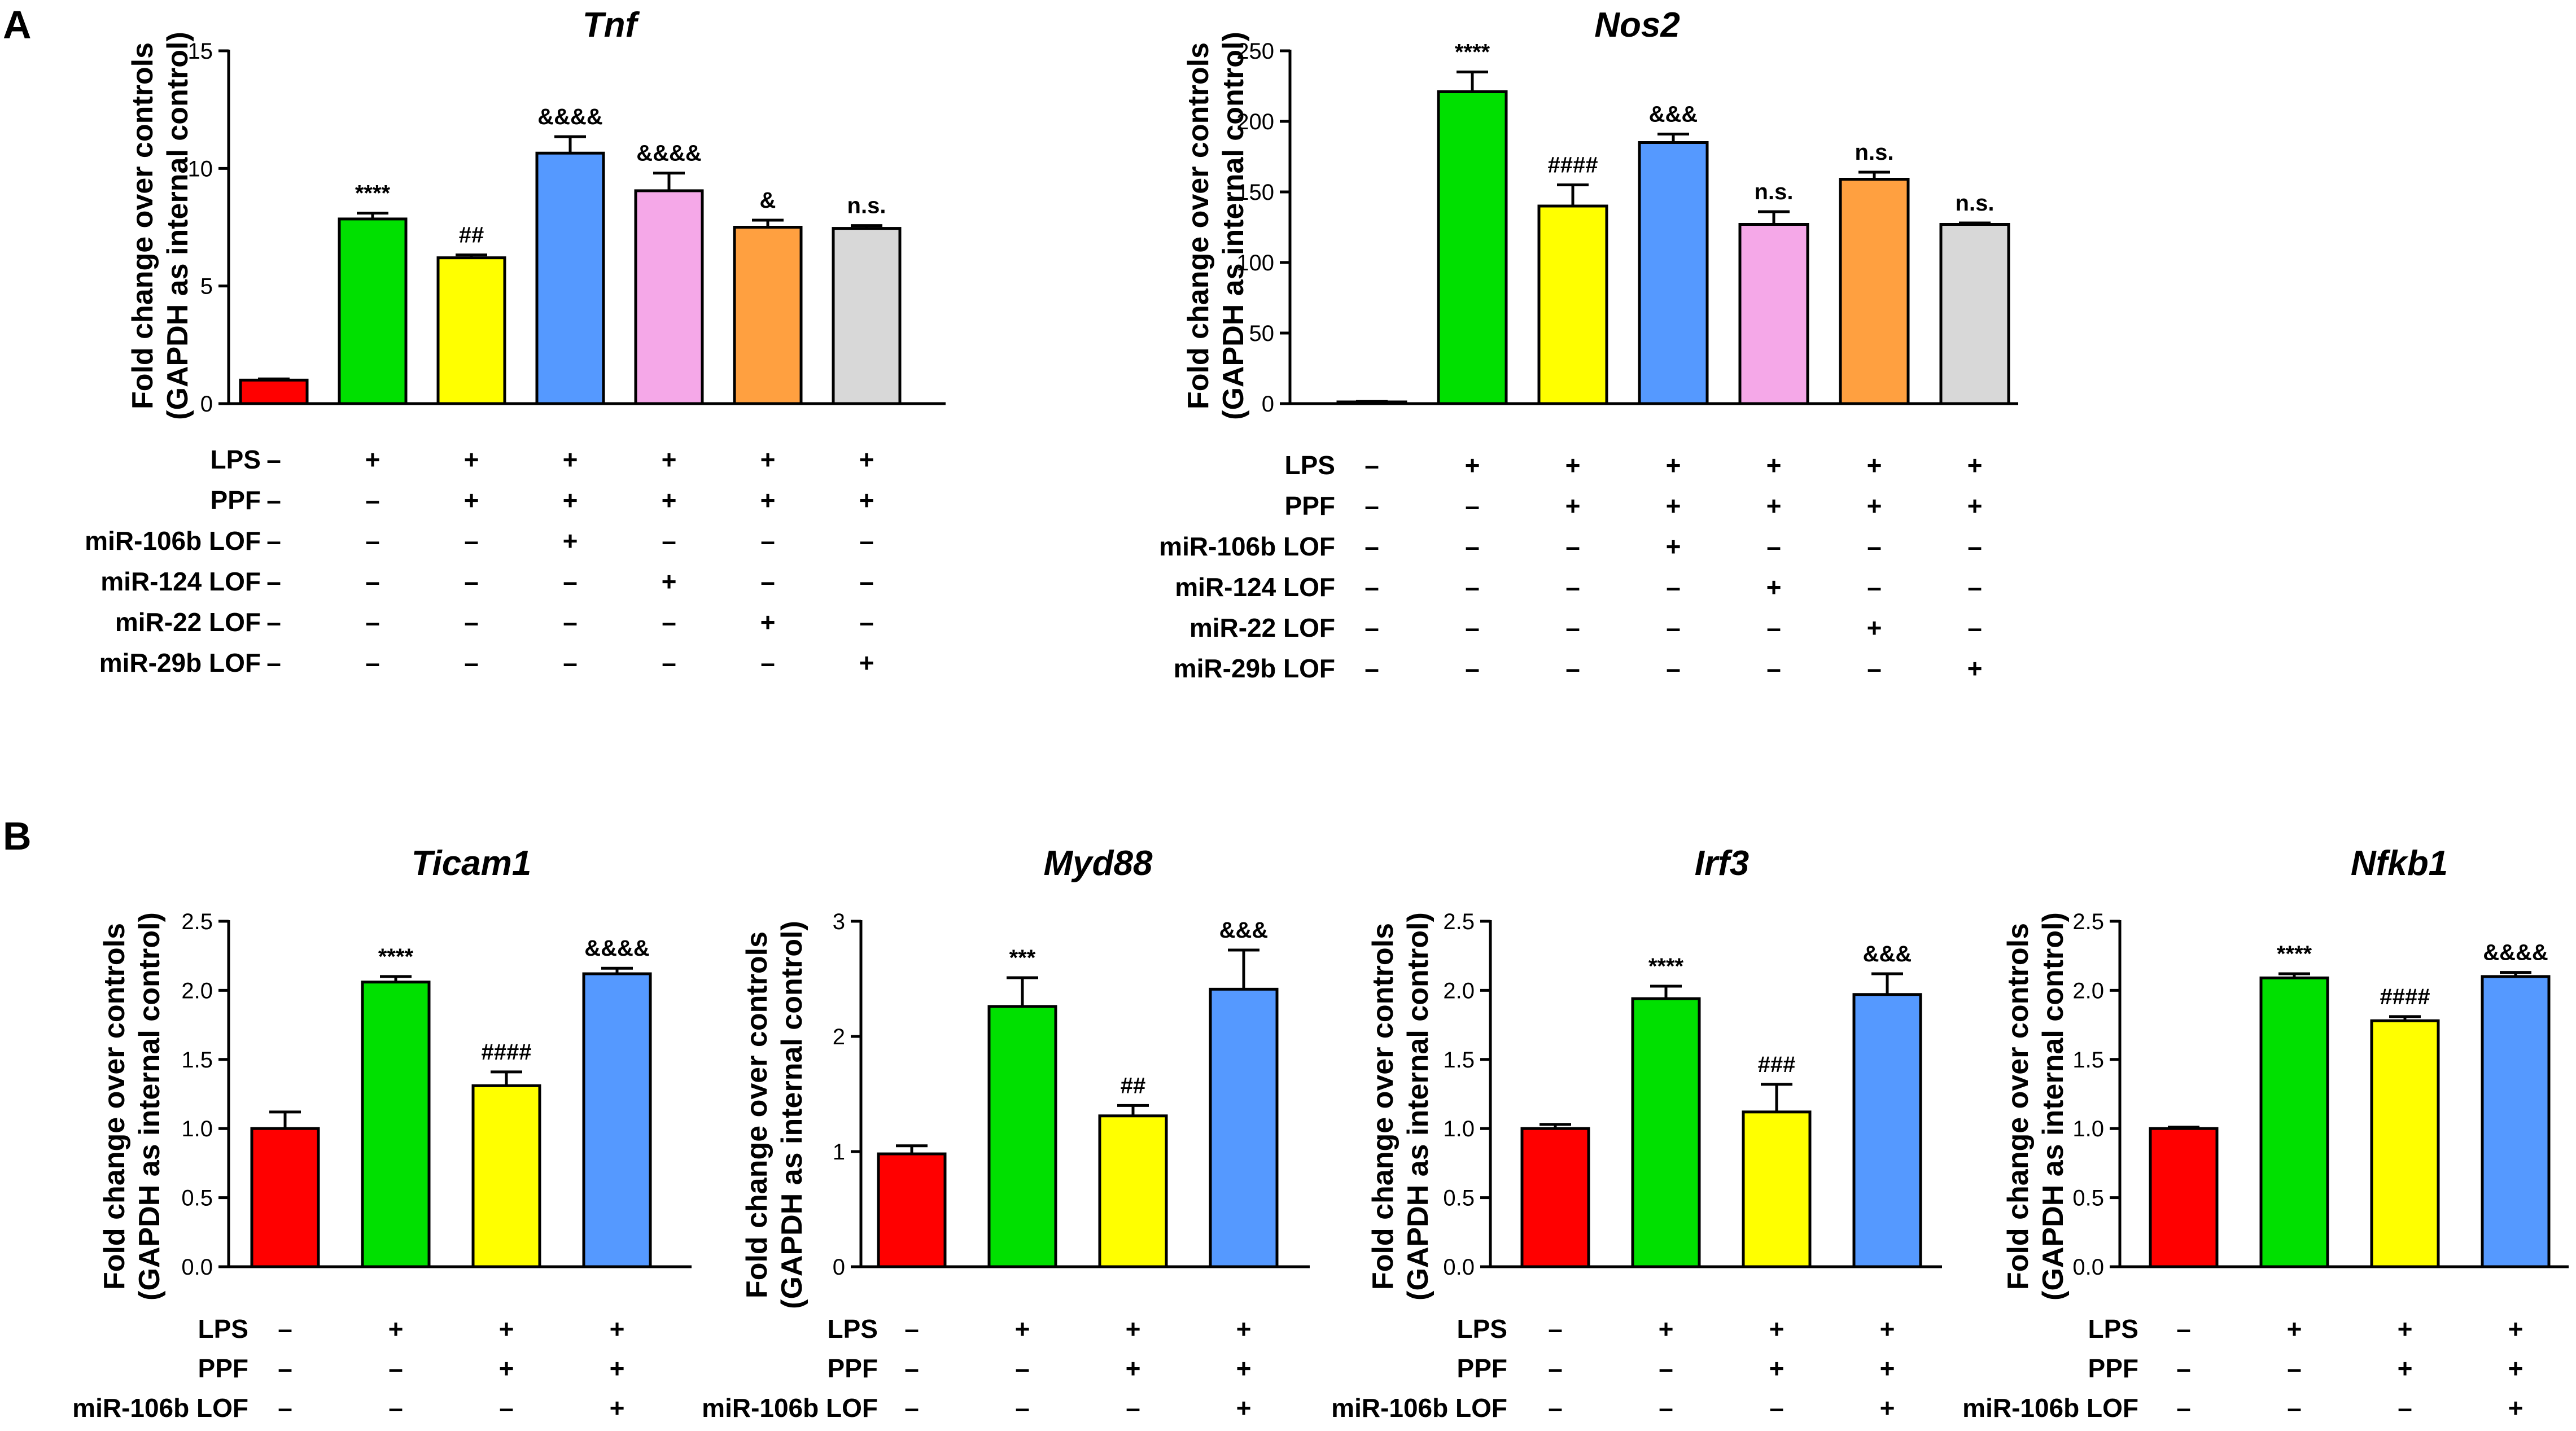 The image size is (2576, 1431). I want to click on y-tick-label: 200, so click(1255, 122).